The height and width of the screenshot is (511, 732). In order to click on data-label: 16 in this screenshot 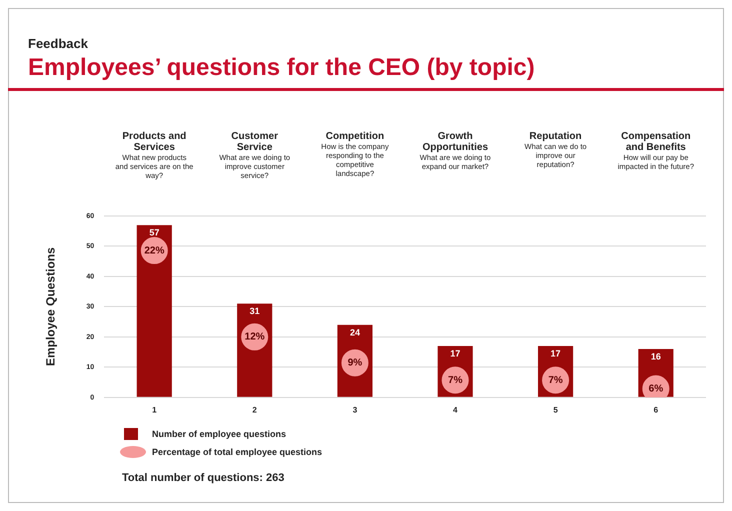, I will do `click(655, 357)`.